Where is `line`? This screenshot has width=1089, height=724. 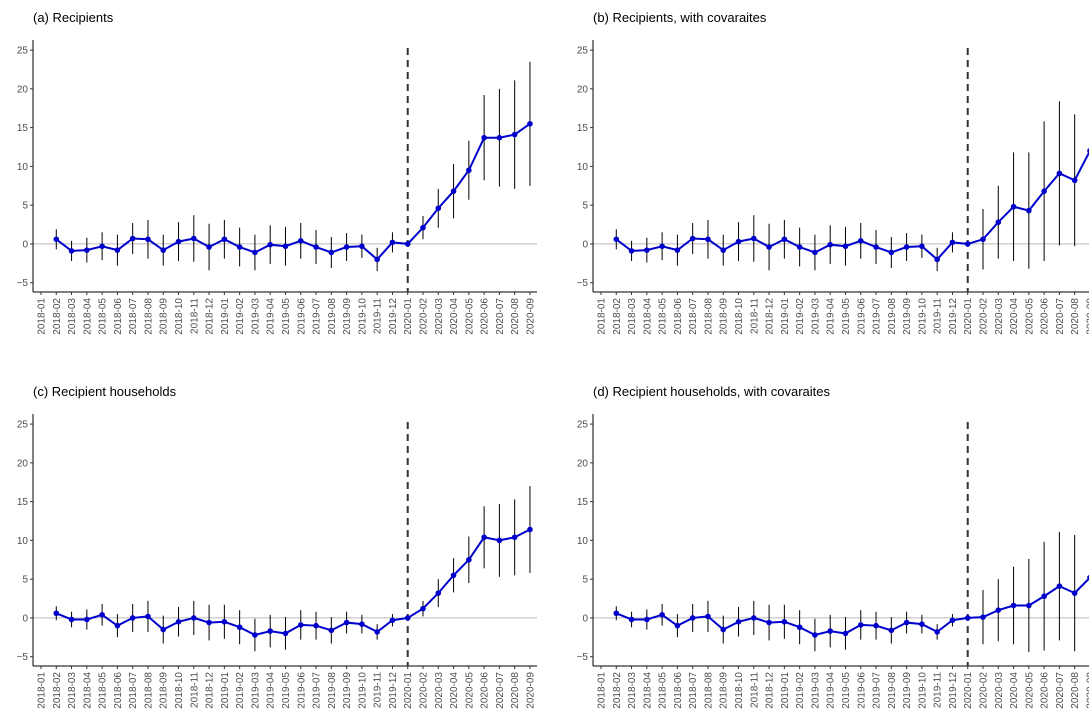
line is located at coordinates (852, 607).